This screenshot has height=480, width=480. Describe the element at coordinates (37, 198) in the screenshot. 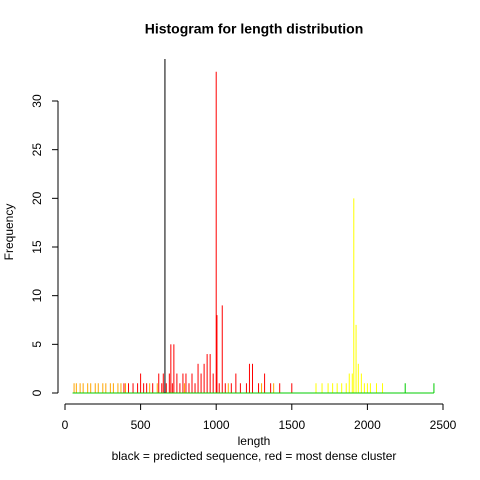

I see `y-tick-label: 20` at that location.